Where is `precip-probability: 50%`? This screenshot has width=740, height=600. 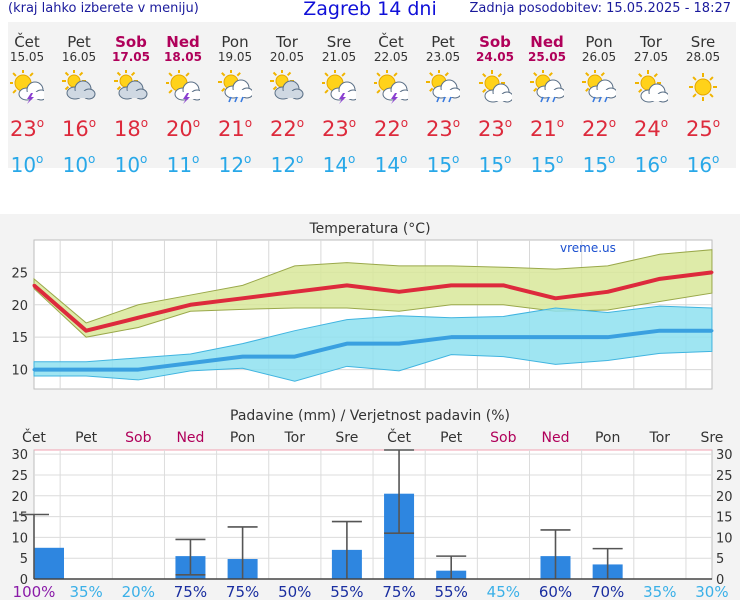 precip-probability: 50% is located at coordinates (294, 591).